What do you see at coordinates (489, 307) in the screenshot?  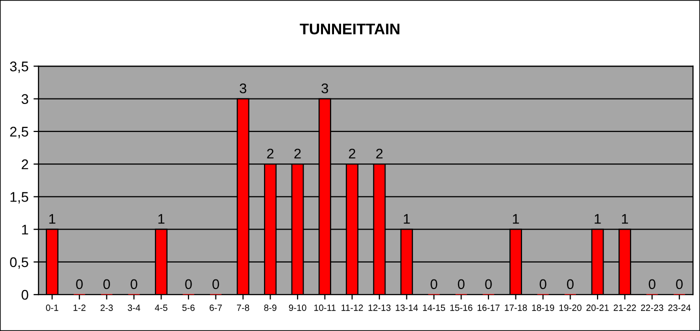 I see `x-tick-label: 16-17` at bounding box center [489, 307].